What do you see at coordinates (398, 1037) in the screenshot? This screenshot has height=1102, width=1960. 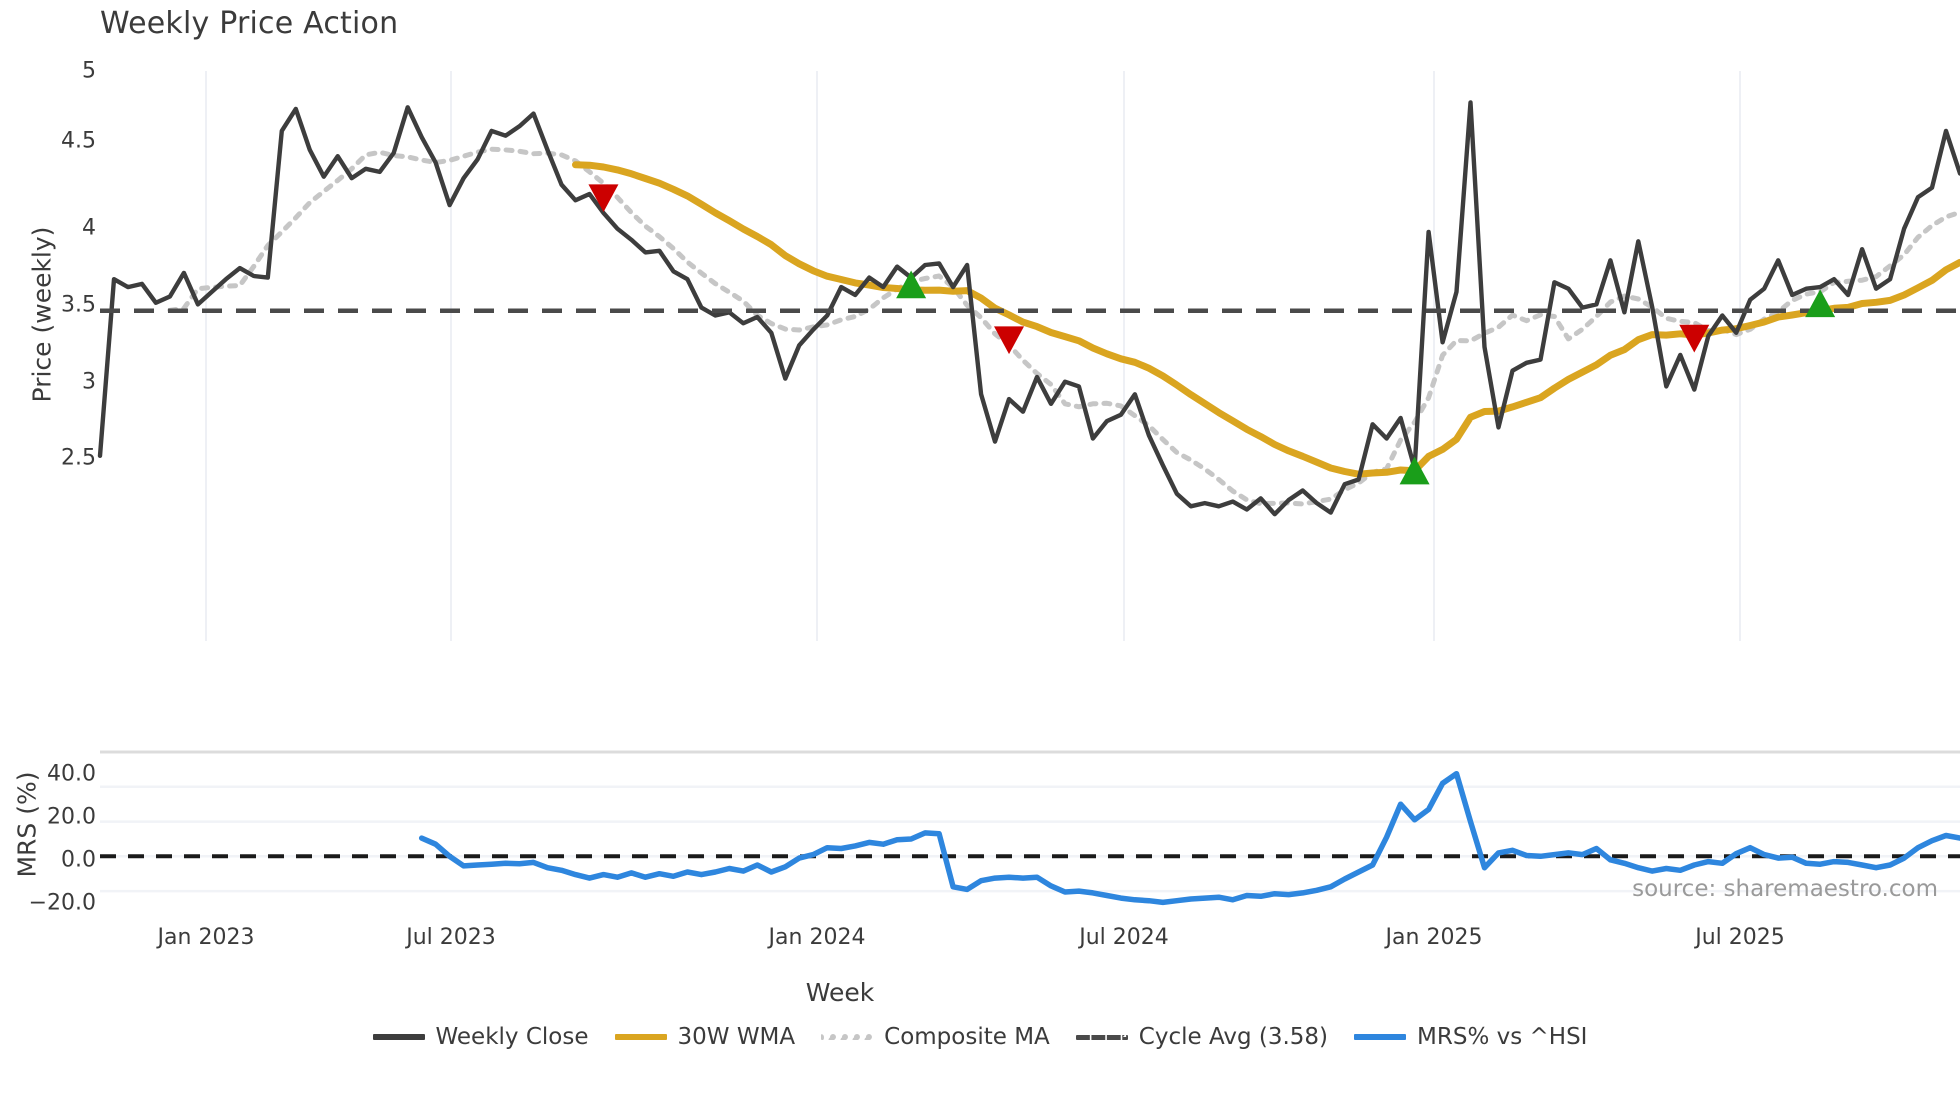 I see `weekly-close-swatch-icon` at bounding box center [398, 1037].